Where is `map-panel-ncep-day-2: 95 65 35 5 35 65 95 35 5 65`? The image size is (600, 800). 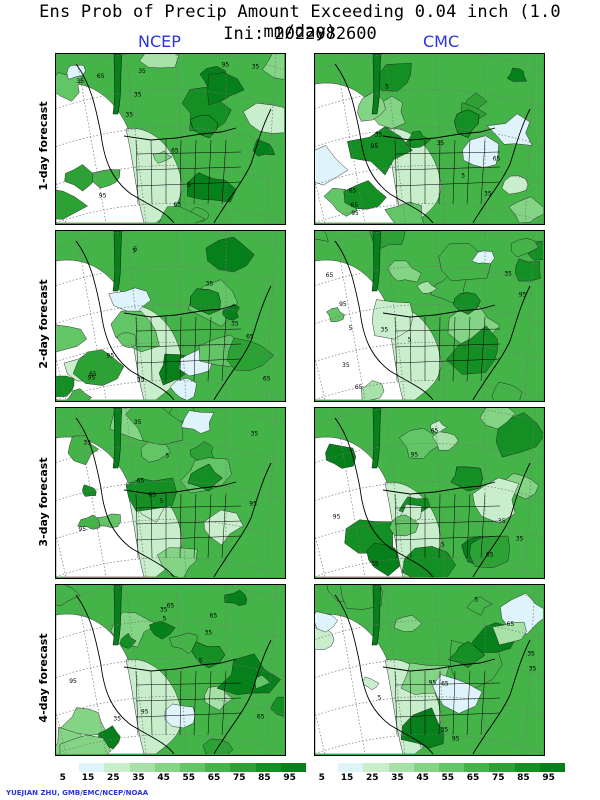
map-panel-ncep-day-2: 95 65 35 5 35 65 95 35 5 65 is located at coordinates (170, 316).